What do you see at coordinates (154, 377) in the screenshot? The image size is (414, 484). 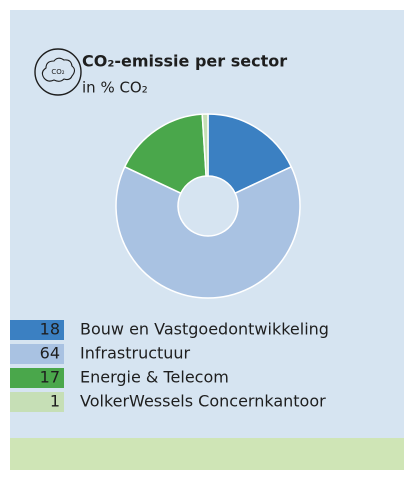 I see `legend-label: Energie & Telecom` at bounding box center [154, 377].